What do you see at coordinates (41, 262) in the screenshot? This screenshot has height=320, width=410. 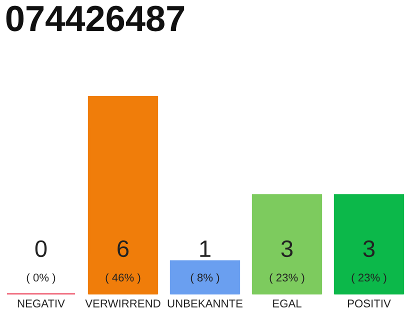 I see `data-label: 0 ( 0% )` at bounding box center [41, 262].